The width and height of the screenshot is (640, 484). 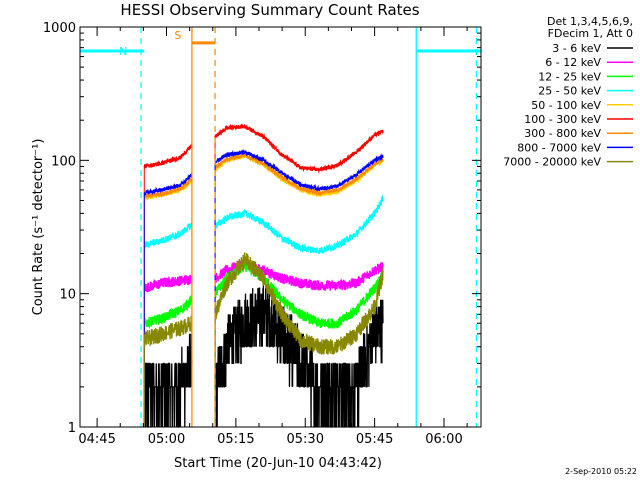 I want to click on legend-label-2: 12 - 25 keV, so click(x=569, y=76).